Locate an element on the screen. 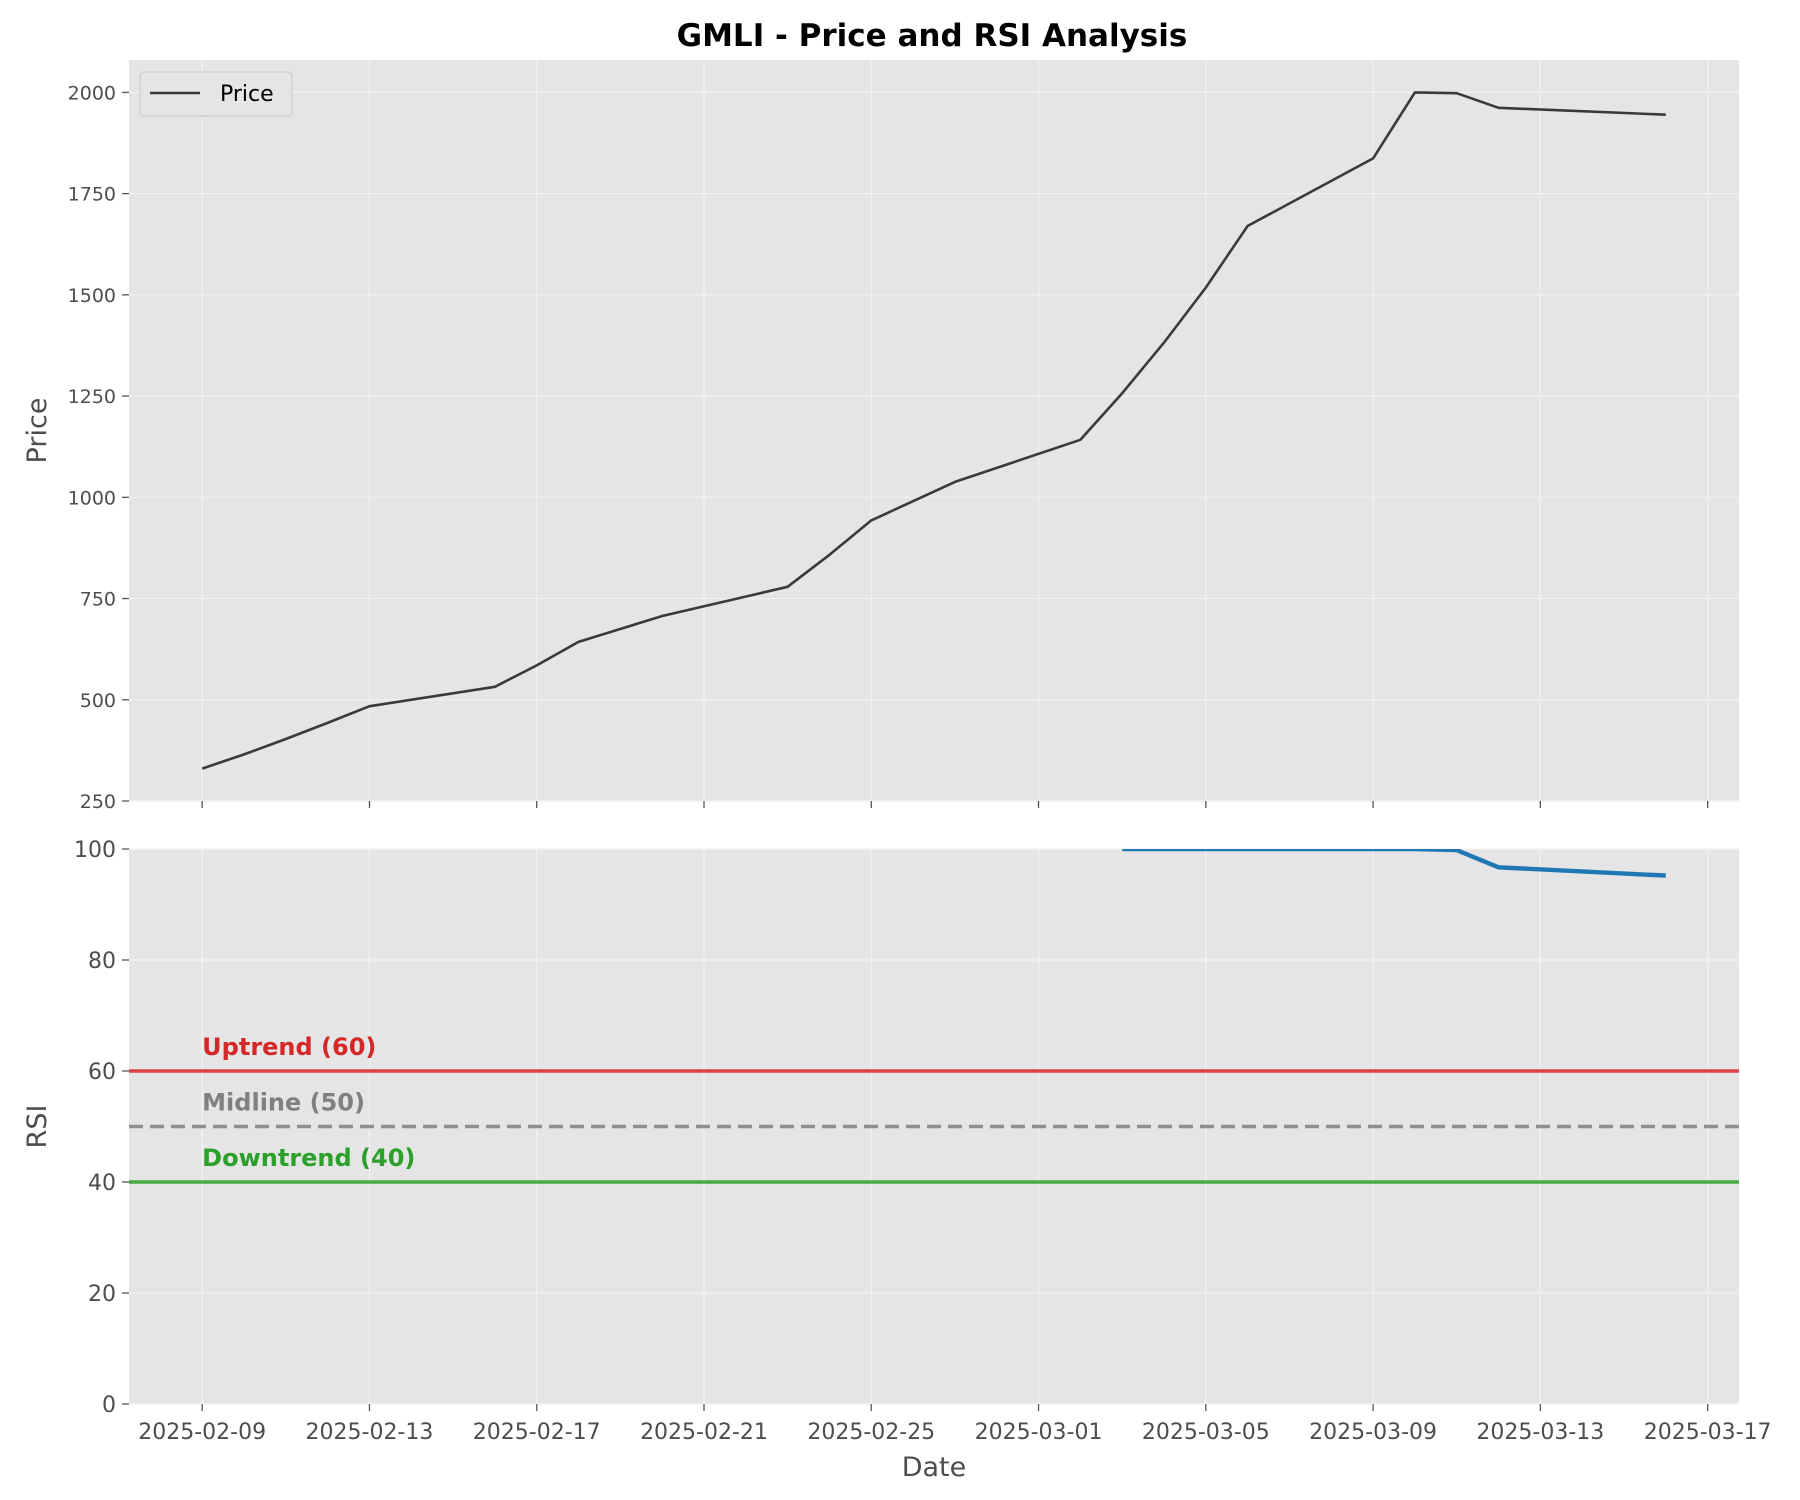 The image size is (1800, 1500). midline-reference-label: Midline (50) is located at coordinates (283, 1103).